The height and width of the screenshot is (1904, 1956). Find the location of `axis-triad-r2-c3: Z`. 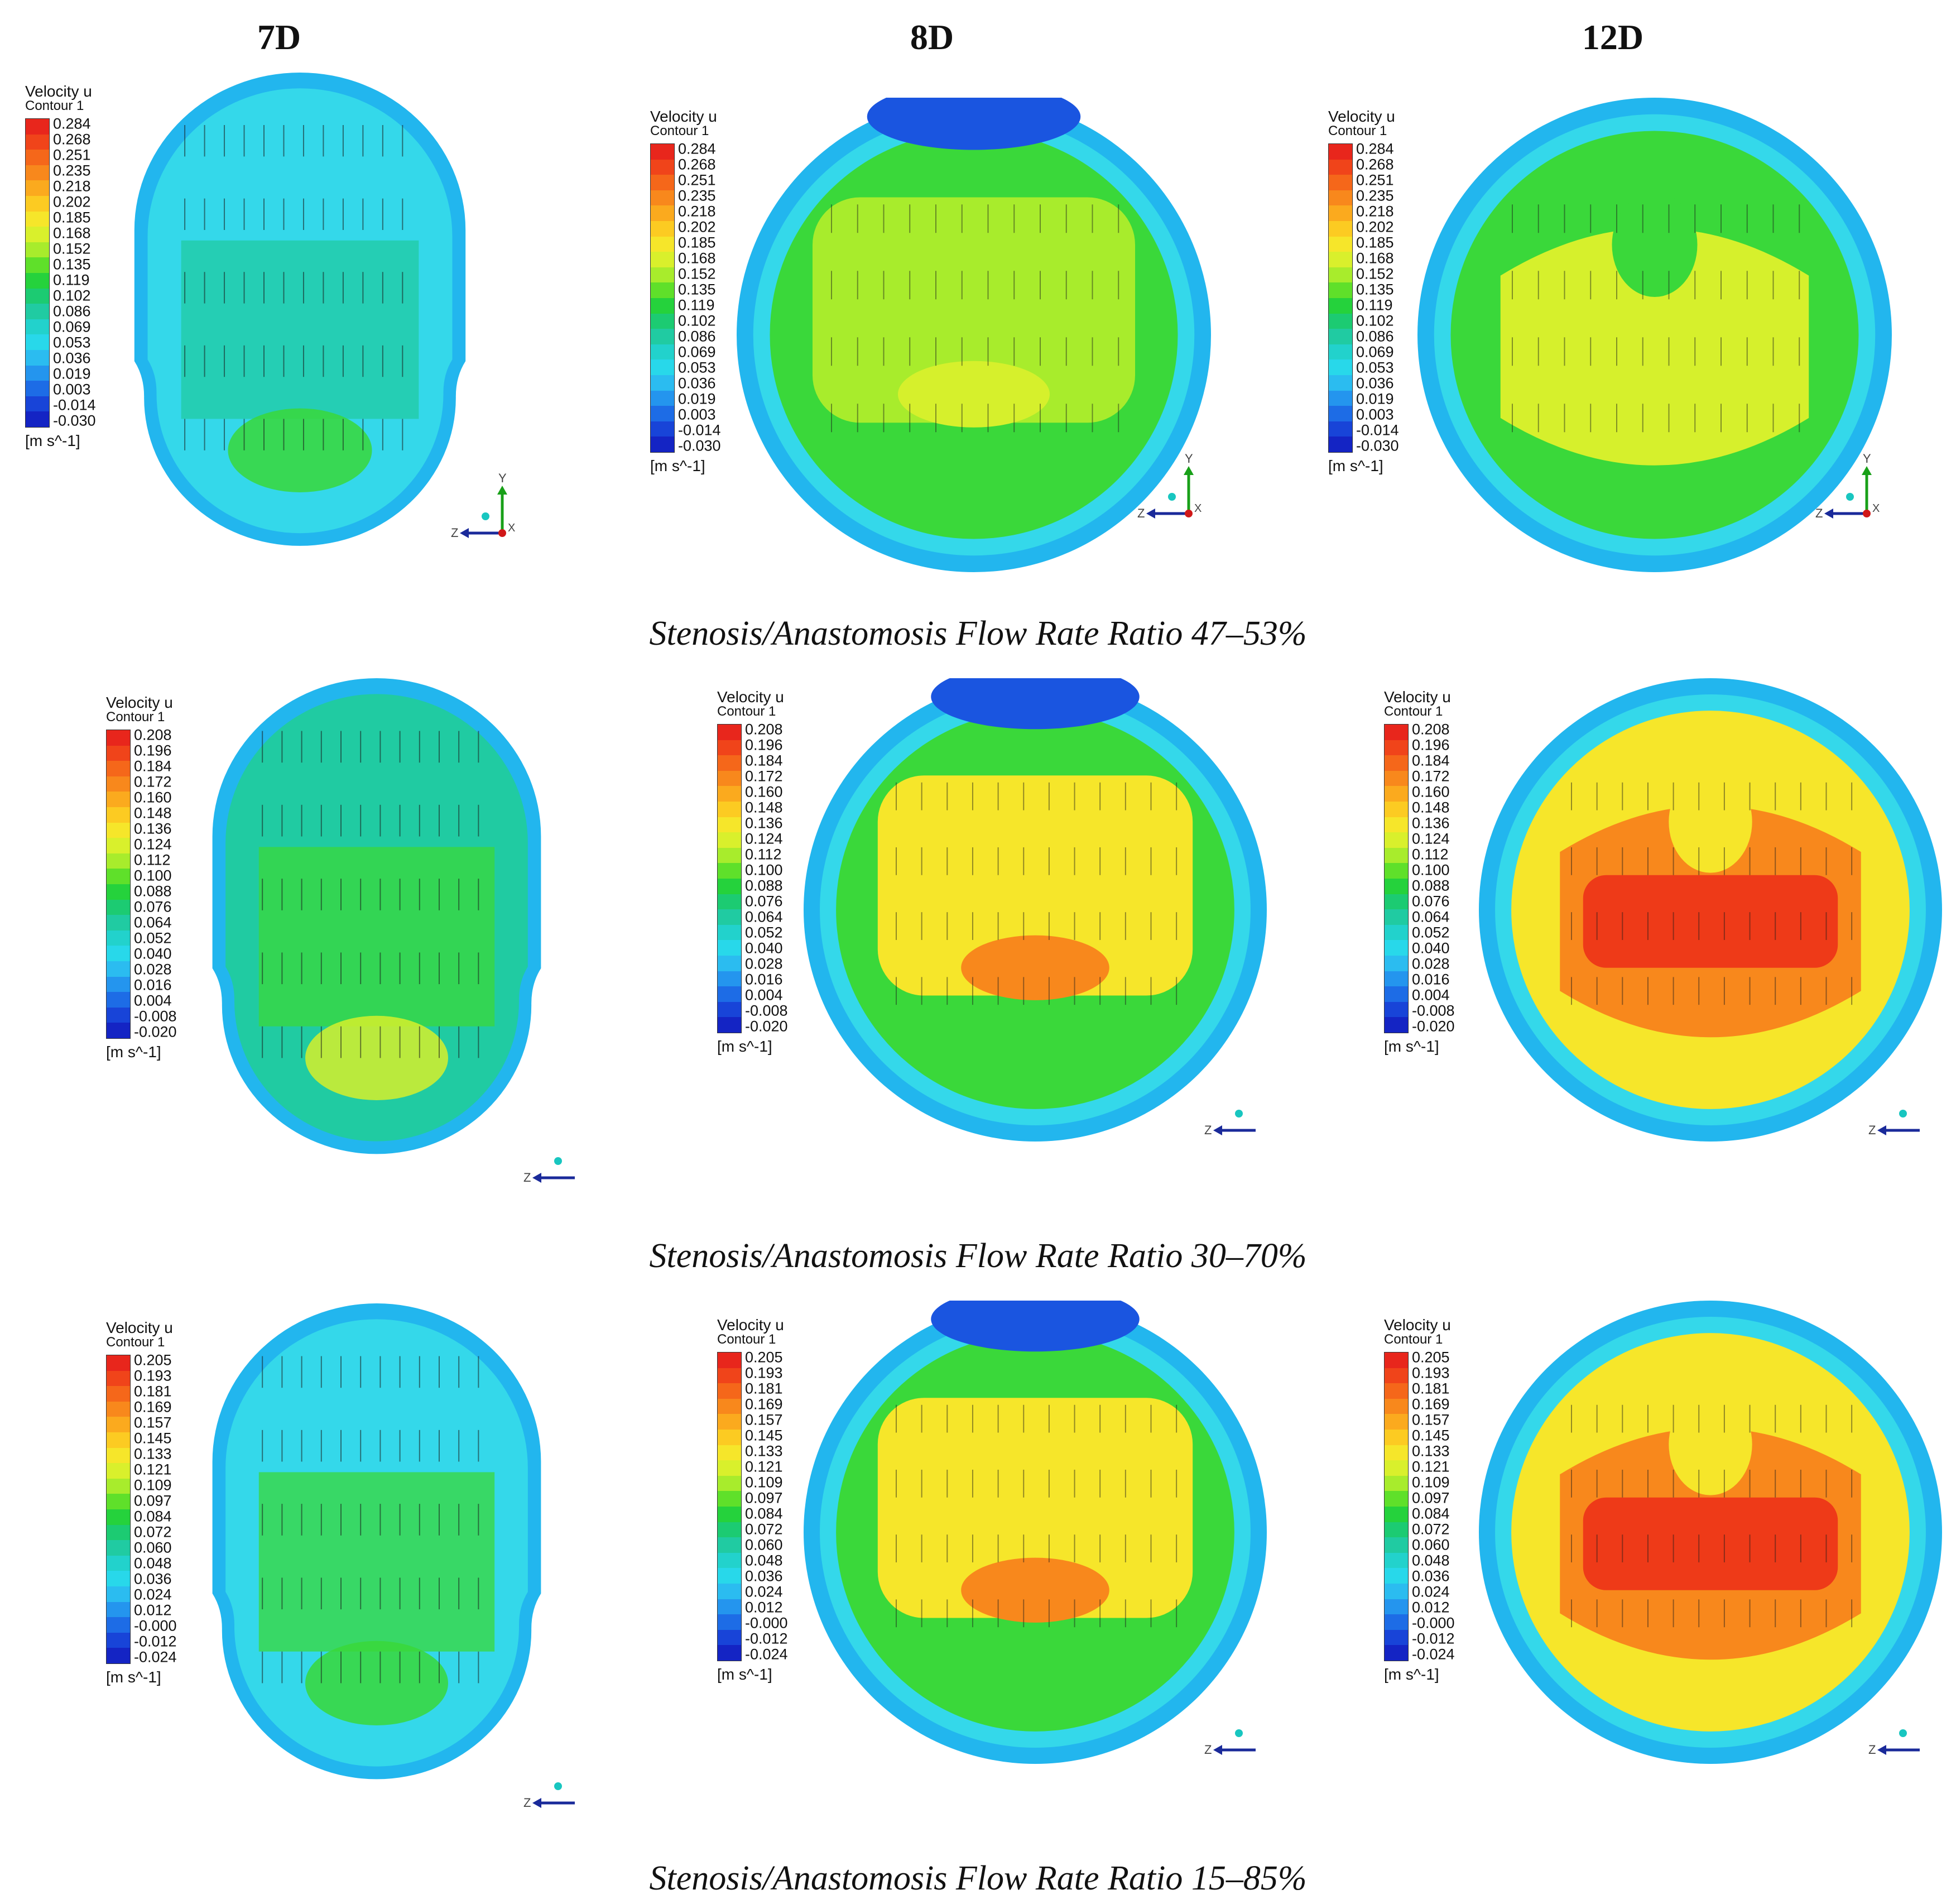

axis-triad-r2-c3: Z is located at coordinates (1894, 1123).